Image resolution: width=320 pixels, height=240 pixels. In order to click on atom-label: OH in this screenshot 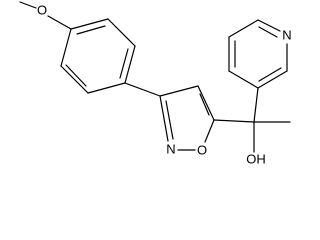, I will do `click(256, 158)`.